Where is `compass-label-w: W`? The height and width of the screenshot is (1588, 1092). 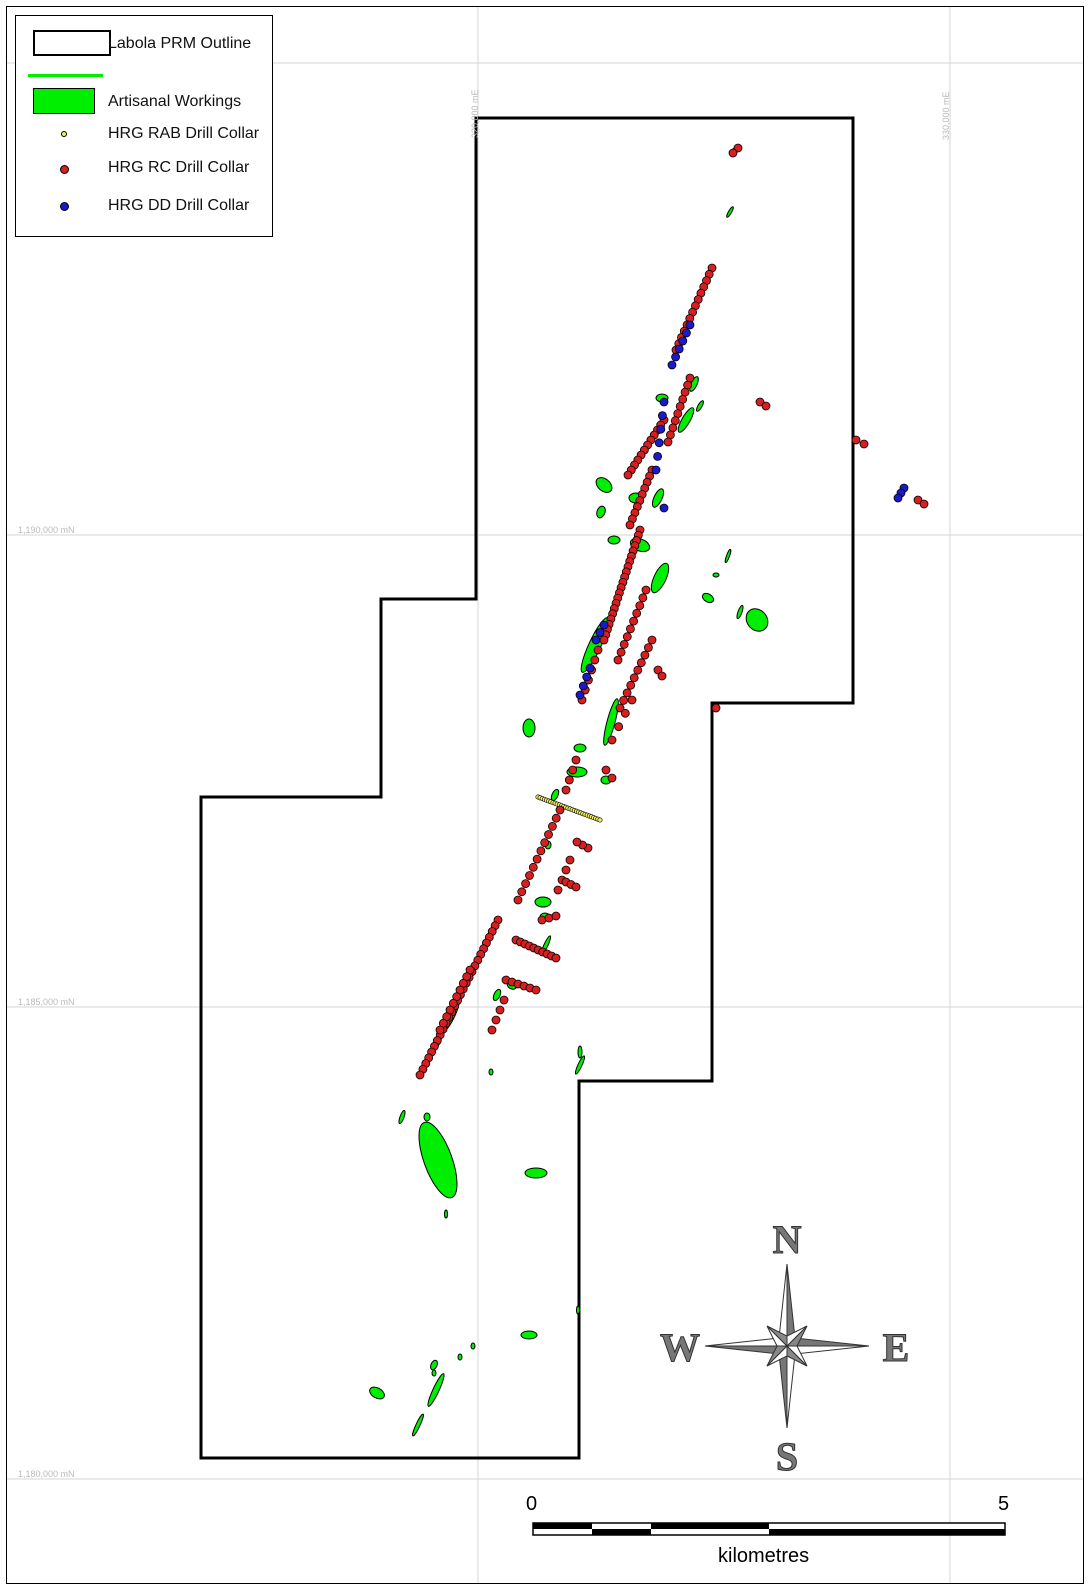
compass-label-w: W is located at coordinates (680, 1347).